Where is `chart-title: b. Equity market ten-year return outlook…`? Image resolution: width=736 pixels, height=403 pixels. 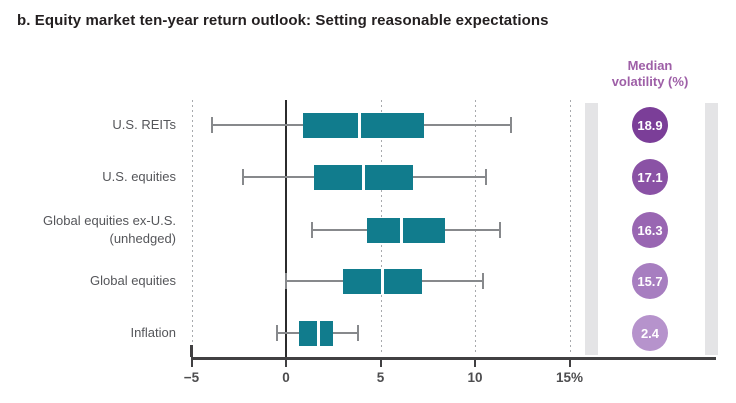
chart-title: b. Equity market ten-year return outlook… is located at coordinates (283, 20).